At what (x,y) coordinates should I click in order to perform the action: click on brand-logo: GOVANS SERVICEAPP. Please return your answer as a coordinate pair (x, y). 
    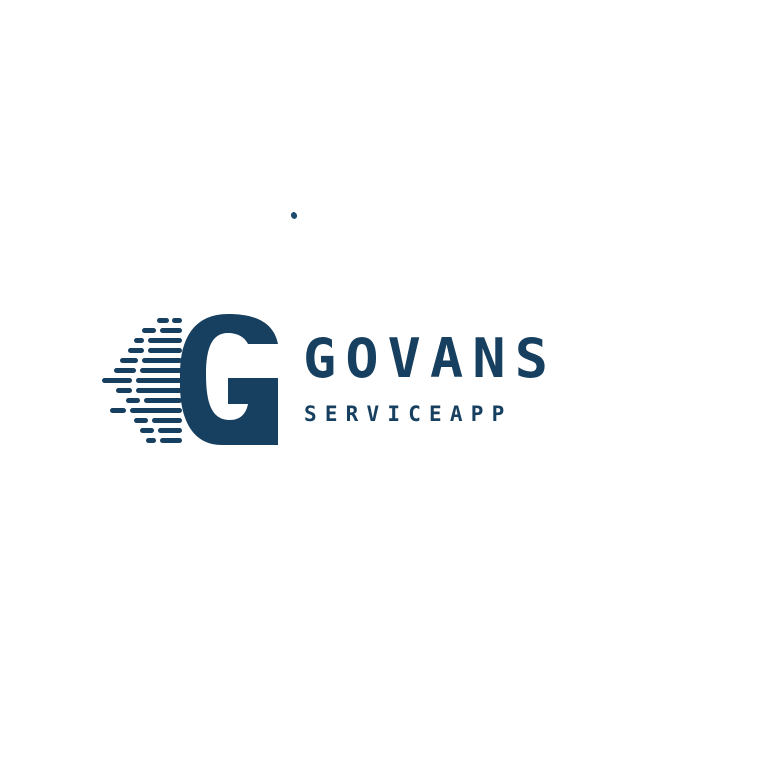
    Looking at the image, I should click on (360, 382).